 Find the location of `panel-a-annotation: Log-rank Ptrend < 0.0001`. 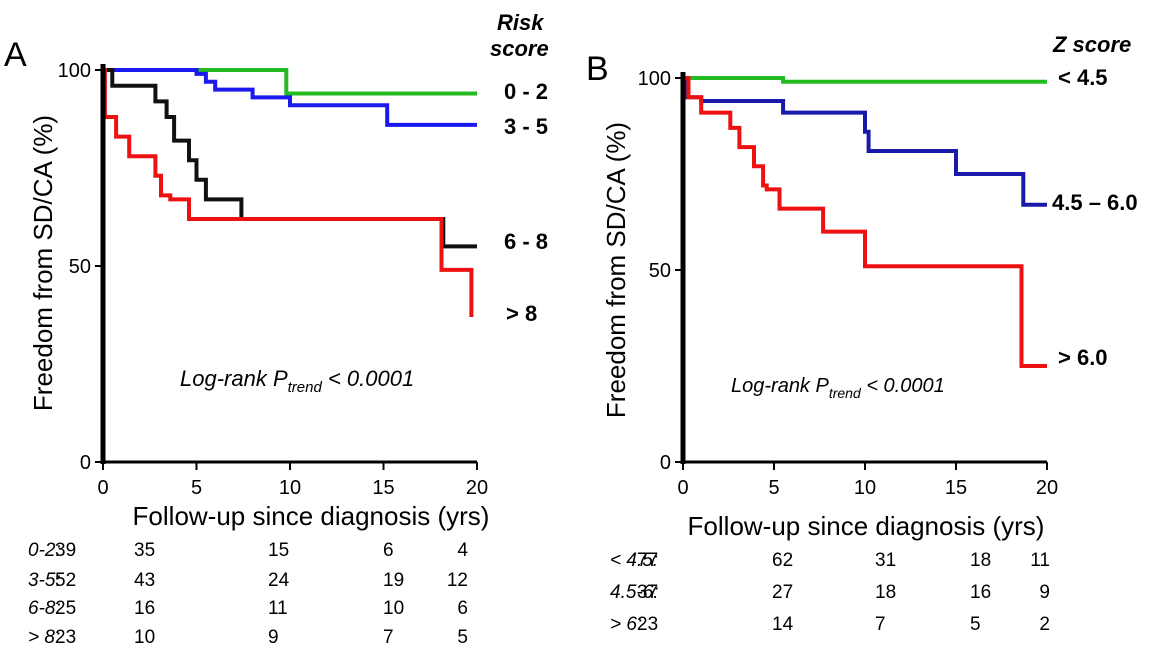

panel-a-annotation: Log-rank Ptrend < 0.0001 is located at coordinates (297, 381).